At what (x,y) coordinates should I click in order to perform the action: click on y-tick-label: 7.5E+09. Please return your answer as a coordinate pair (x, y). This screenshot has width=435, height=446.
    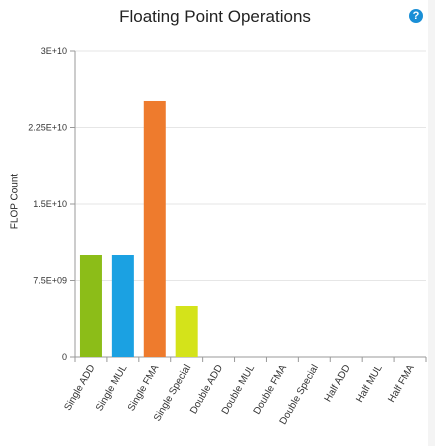
    Looking at the image, I should click on (50, 281).